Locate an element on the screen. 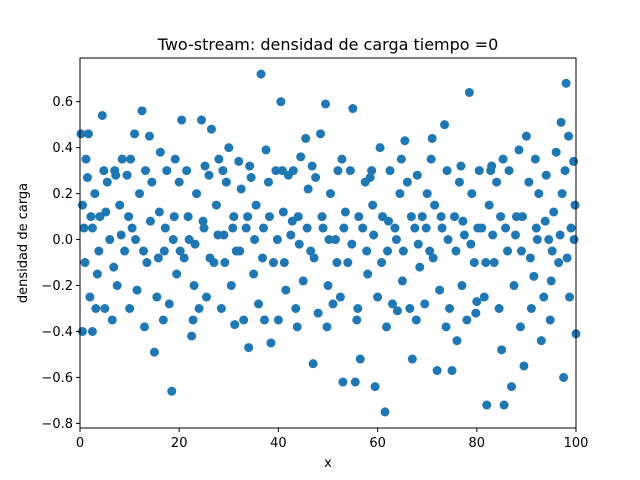 Image resolution: width=640 pixels, height=480 pixels. y-tick-label: −0.2 is located at coordinates (57, 286).